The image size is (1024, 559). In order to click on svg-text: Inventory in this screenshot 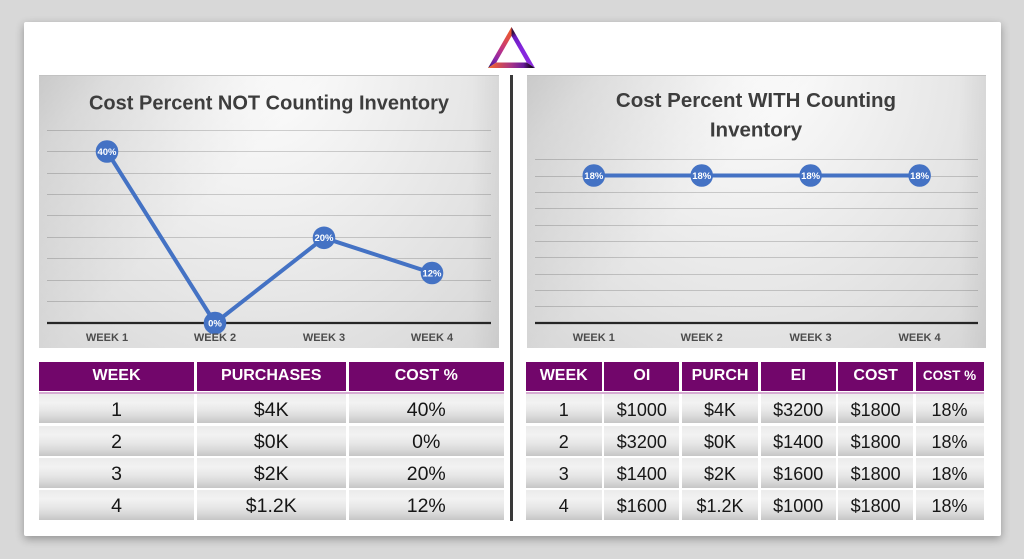, I will do `click(756, 129)`.